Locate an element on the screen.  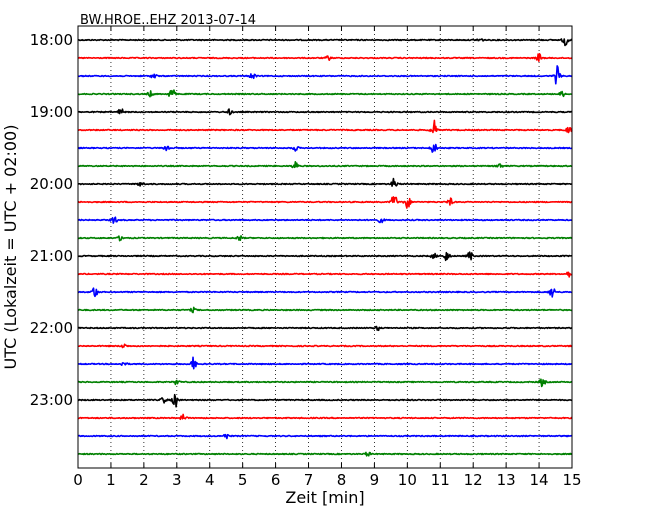
y-tick-label: 22:00 is located at coordinates (51, 328).